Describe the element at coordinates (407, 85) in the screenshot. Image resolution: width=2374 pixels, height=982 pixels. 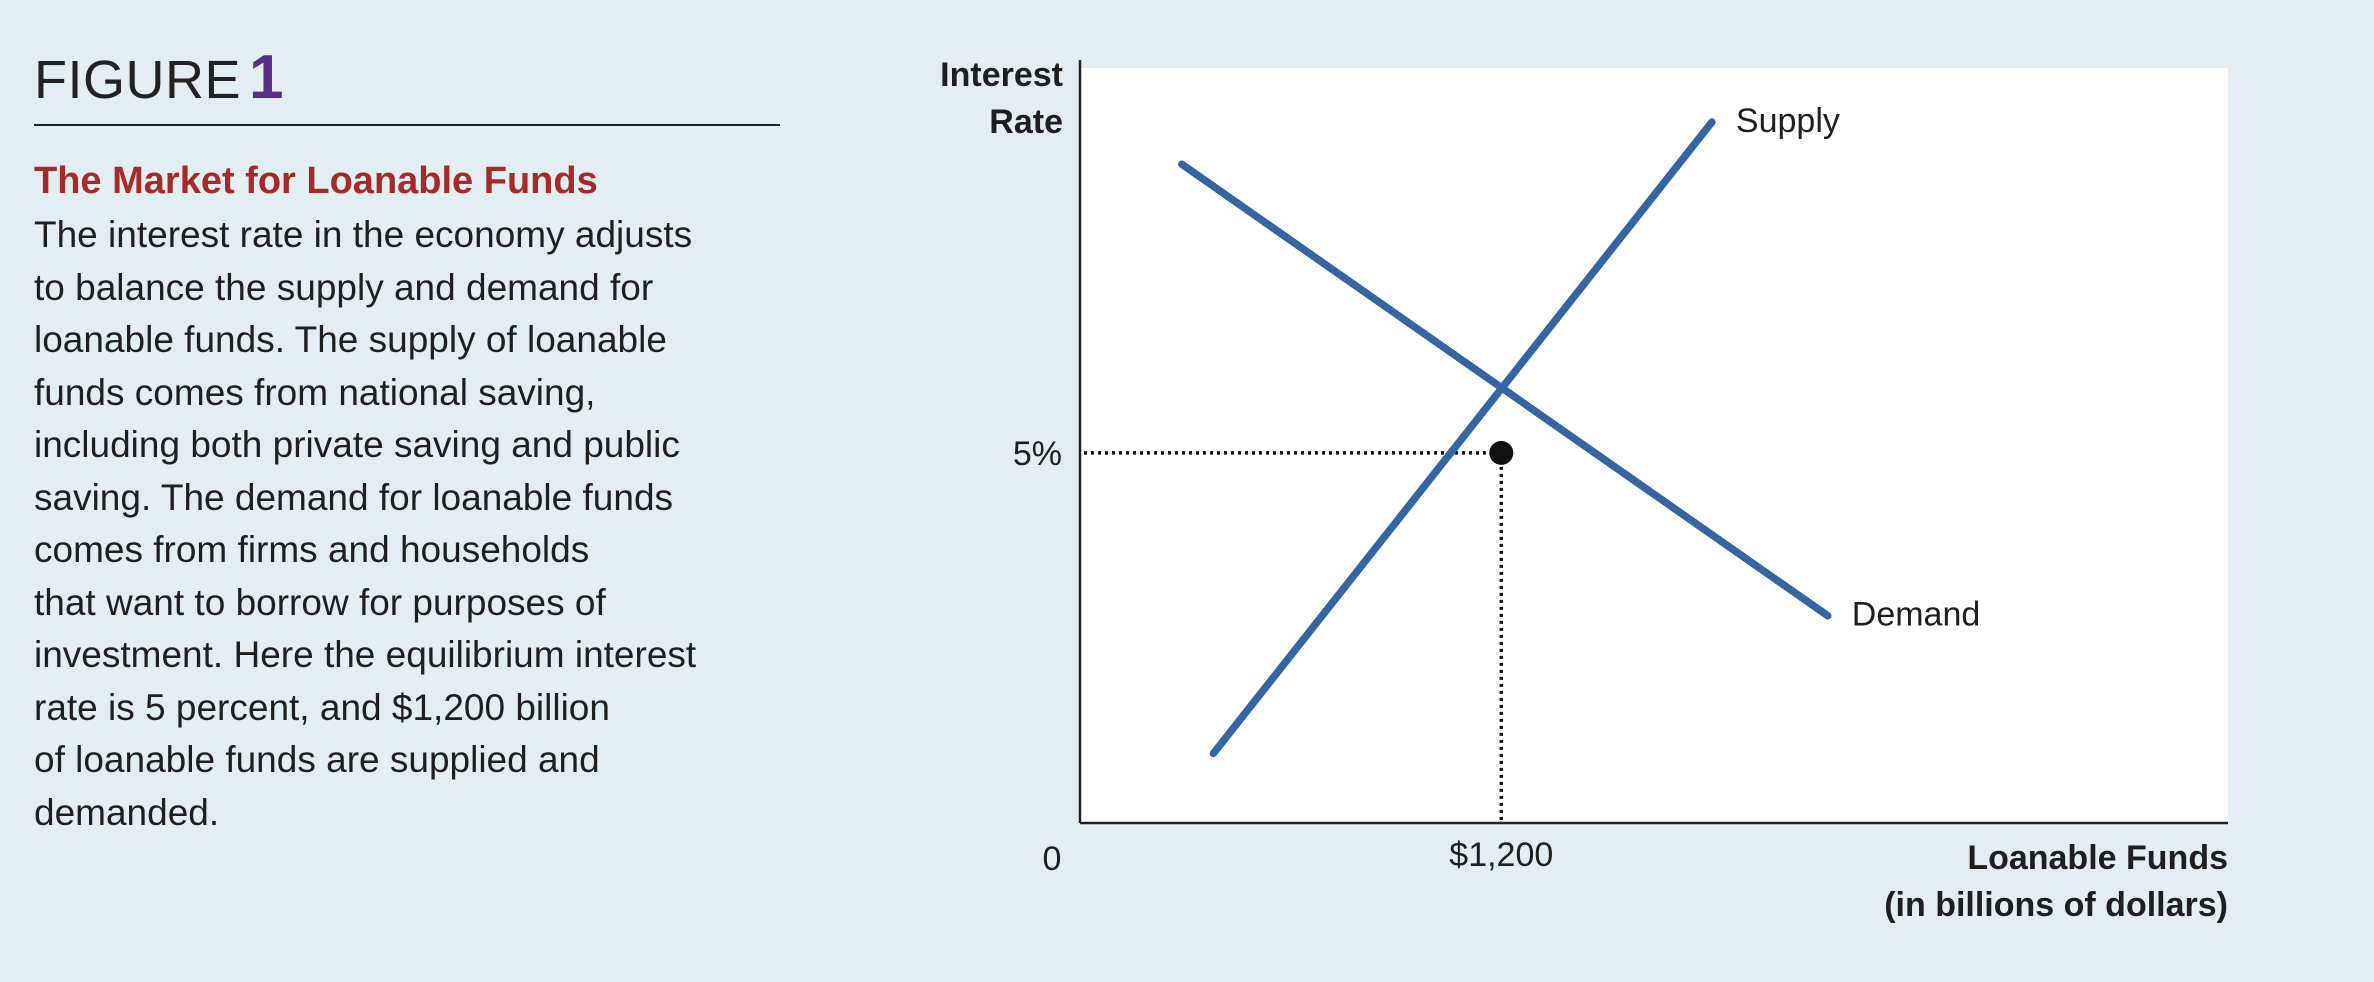
I see `figure-heading: FIGURE 1` at that location.